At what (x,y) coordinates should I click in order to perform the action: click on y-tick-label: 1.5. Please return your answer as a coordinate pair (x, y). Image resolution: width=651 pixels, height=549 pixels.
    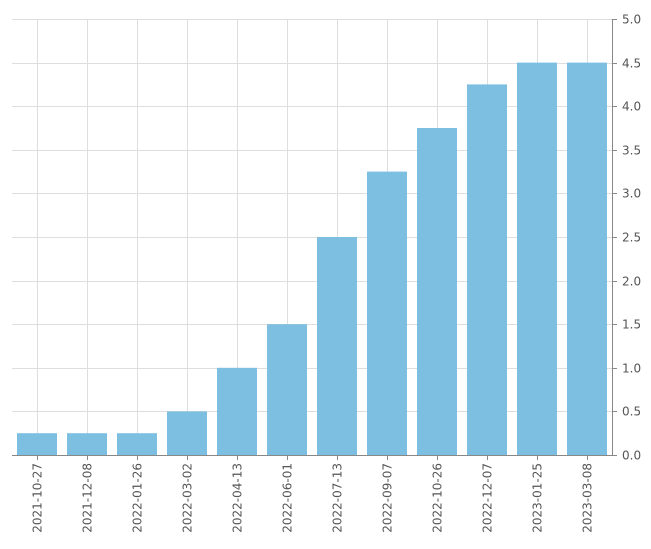
    Looking at the image, I should click on (631, 325).